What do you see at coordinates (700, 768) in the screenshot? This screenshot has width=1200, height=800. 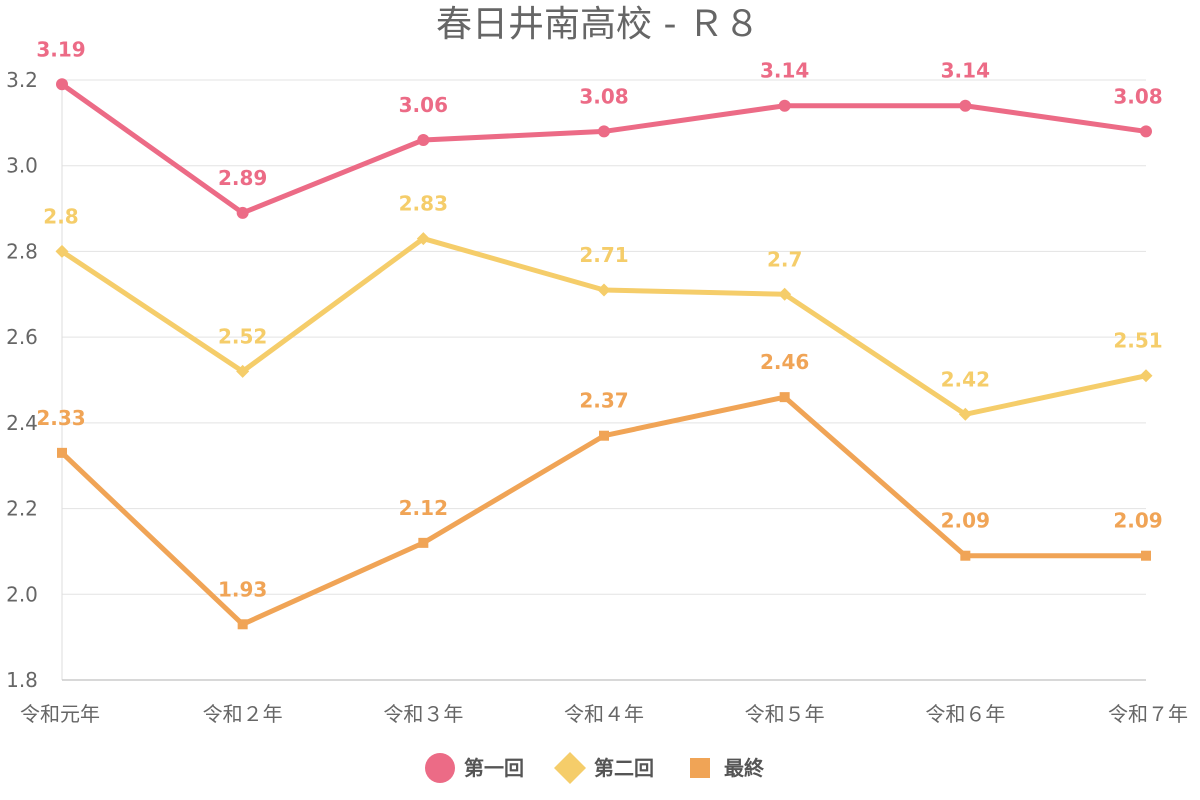 I see `legend-square-icon` at bounding box center [700, 768].